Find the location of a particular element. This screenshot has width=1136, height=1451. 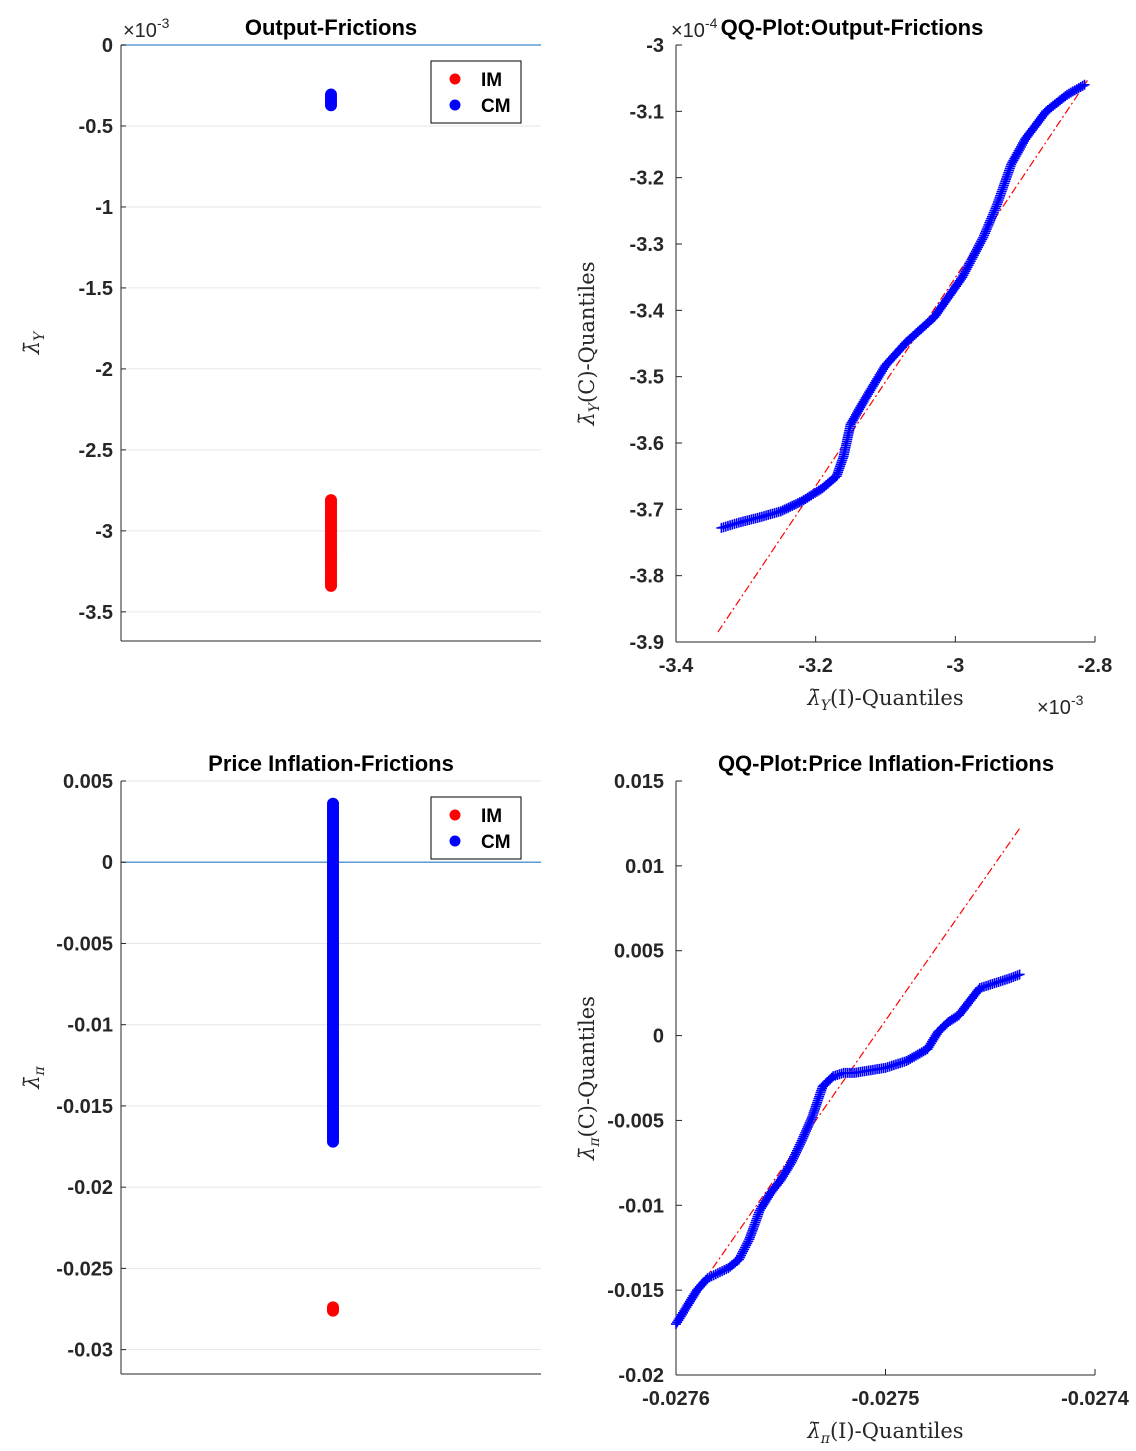

y-tick-label: -3.3 is located at coordinates (647, 245).